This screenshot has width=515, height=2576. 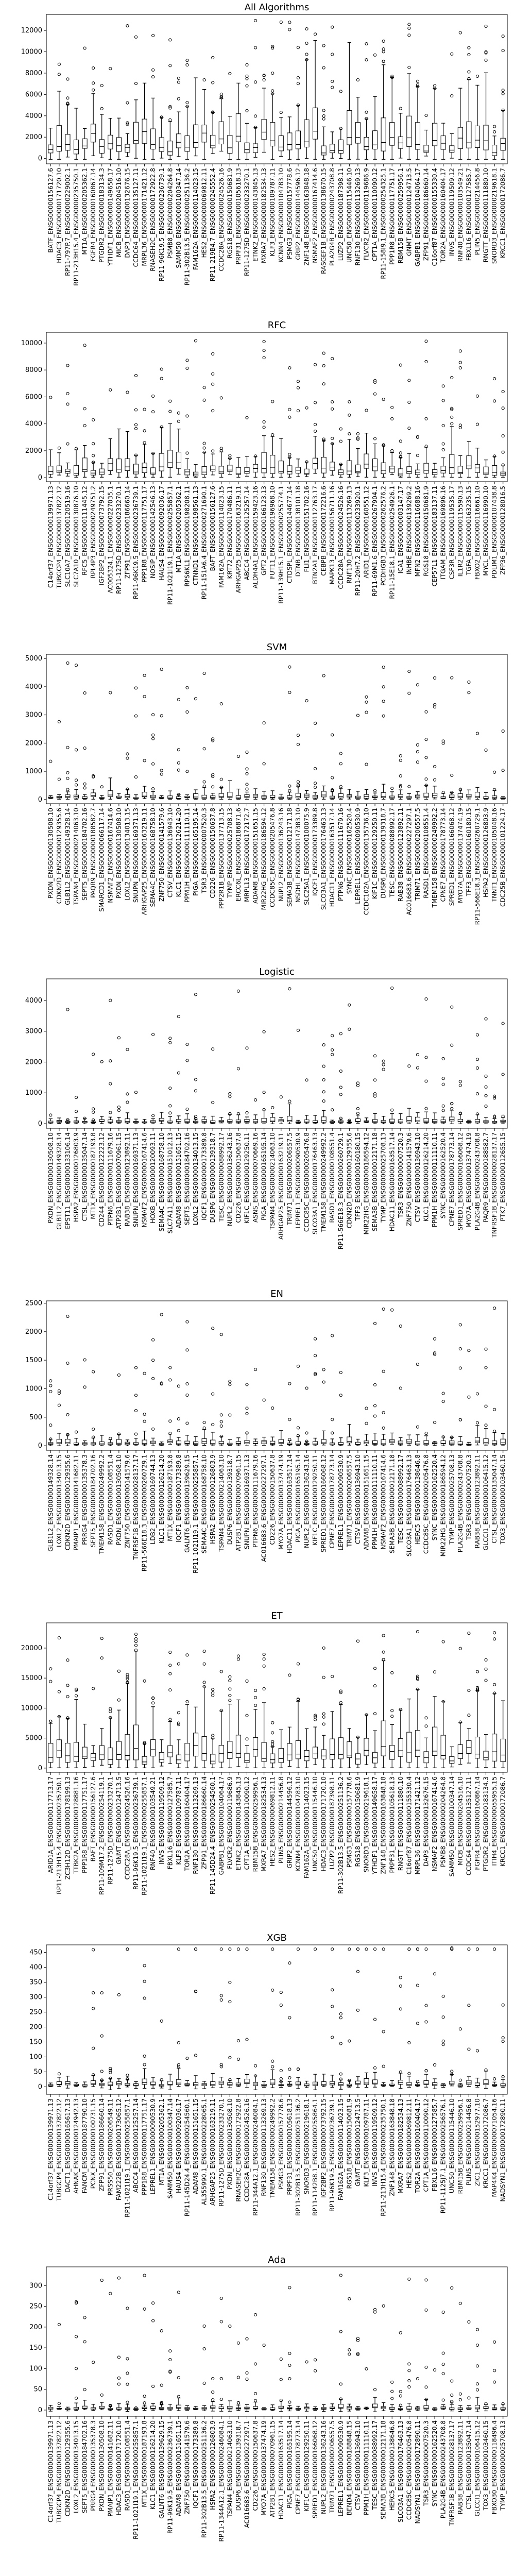 I want to click on y-tick-label: 150, so click(x=35, y=2042).